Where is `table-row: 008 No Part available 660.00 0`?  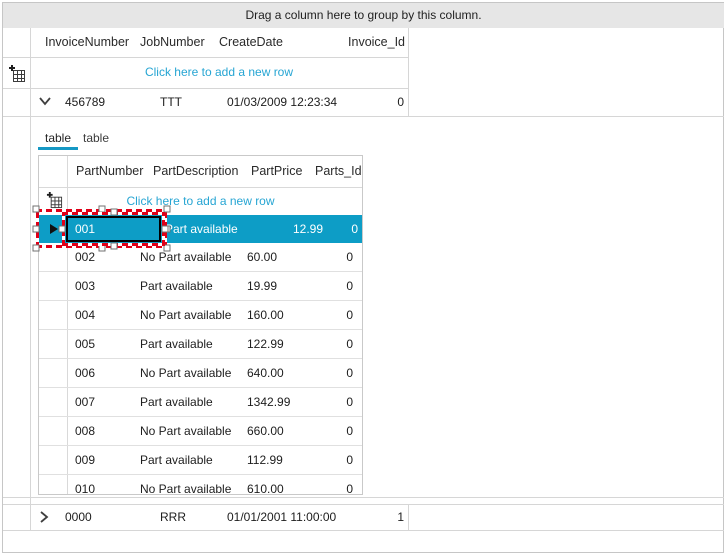
table-row: 008 No Part available 660.00 0 is located at coordinates (200, 431).